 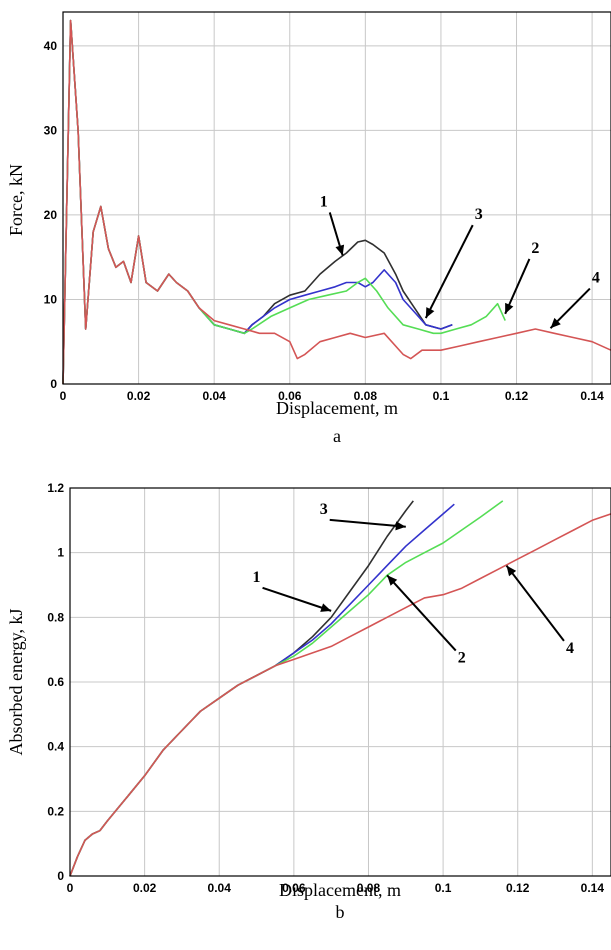 I want to click on y-axis-label-b: Absorbed energy, kJ, so click(x=16, y=682).